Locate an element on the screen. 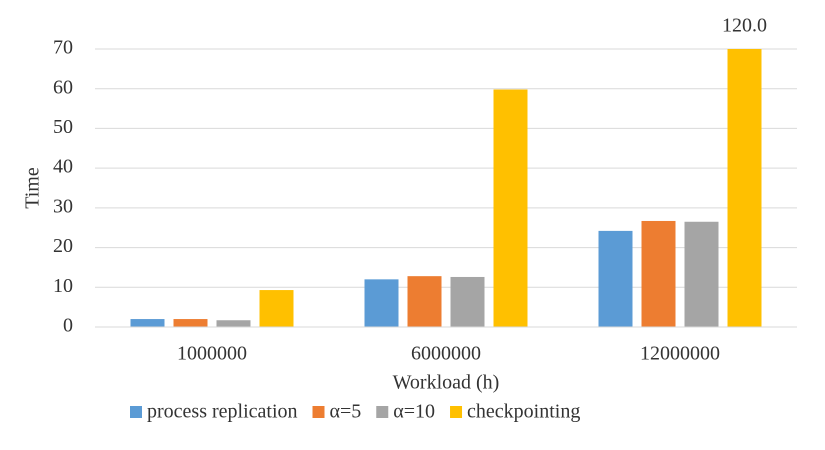  legend-label: α=10 is located at coordinates (414, 412).